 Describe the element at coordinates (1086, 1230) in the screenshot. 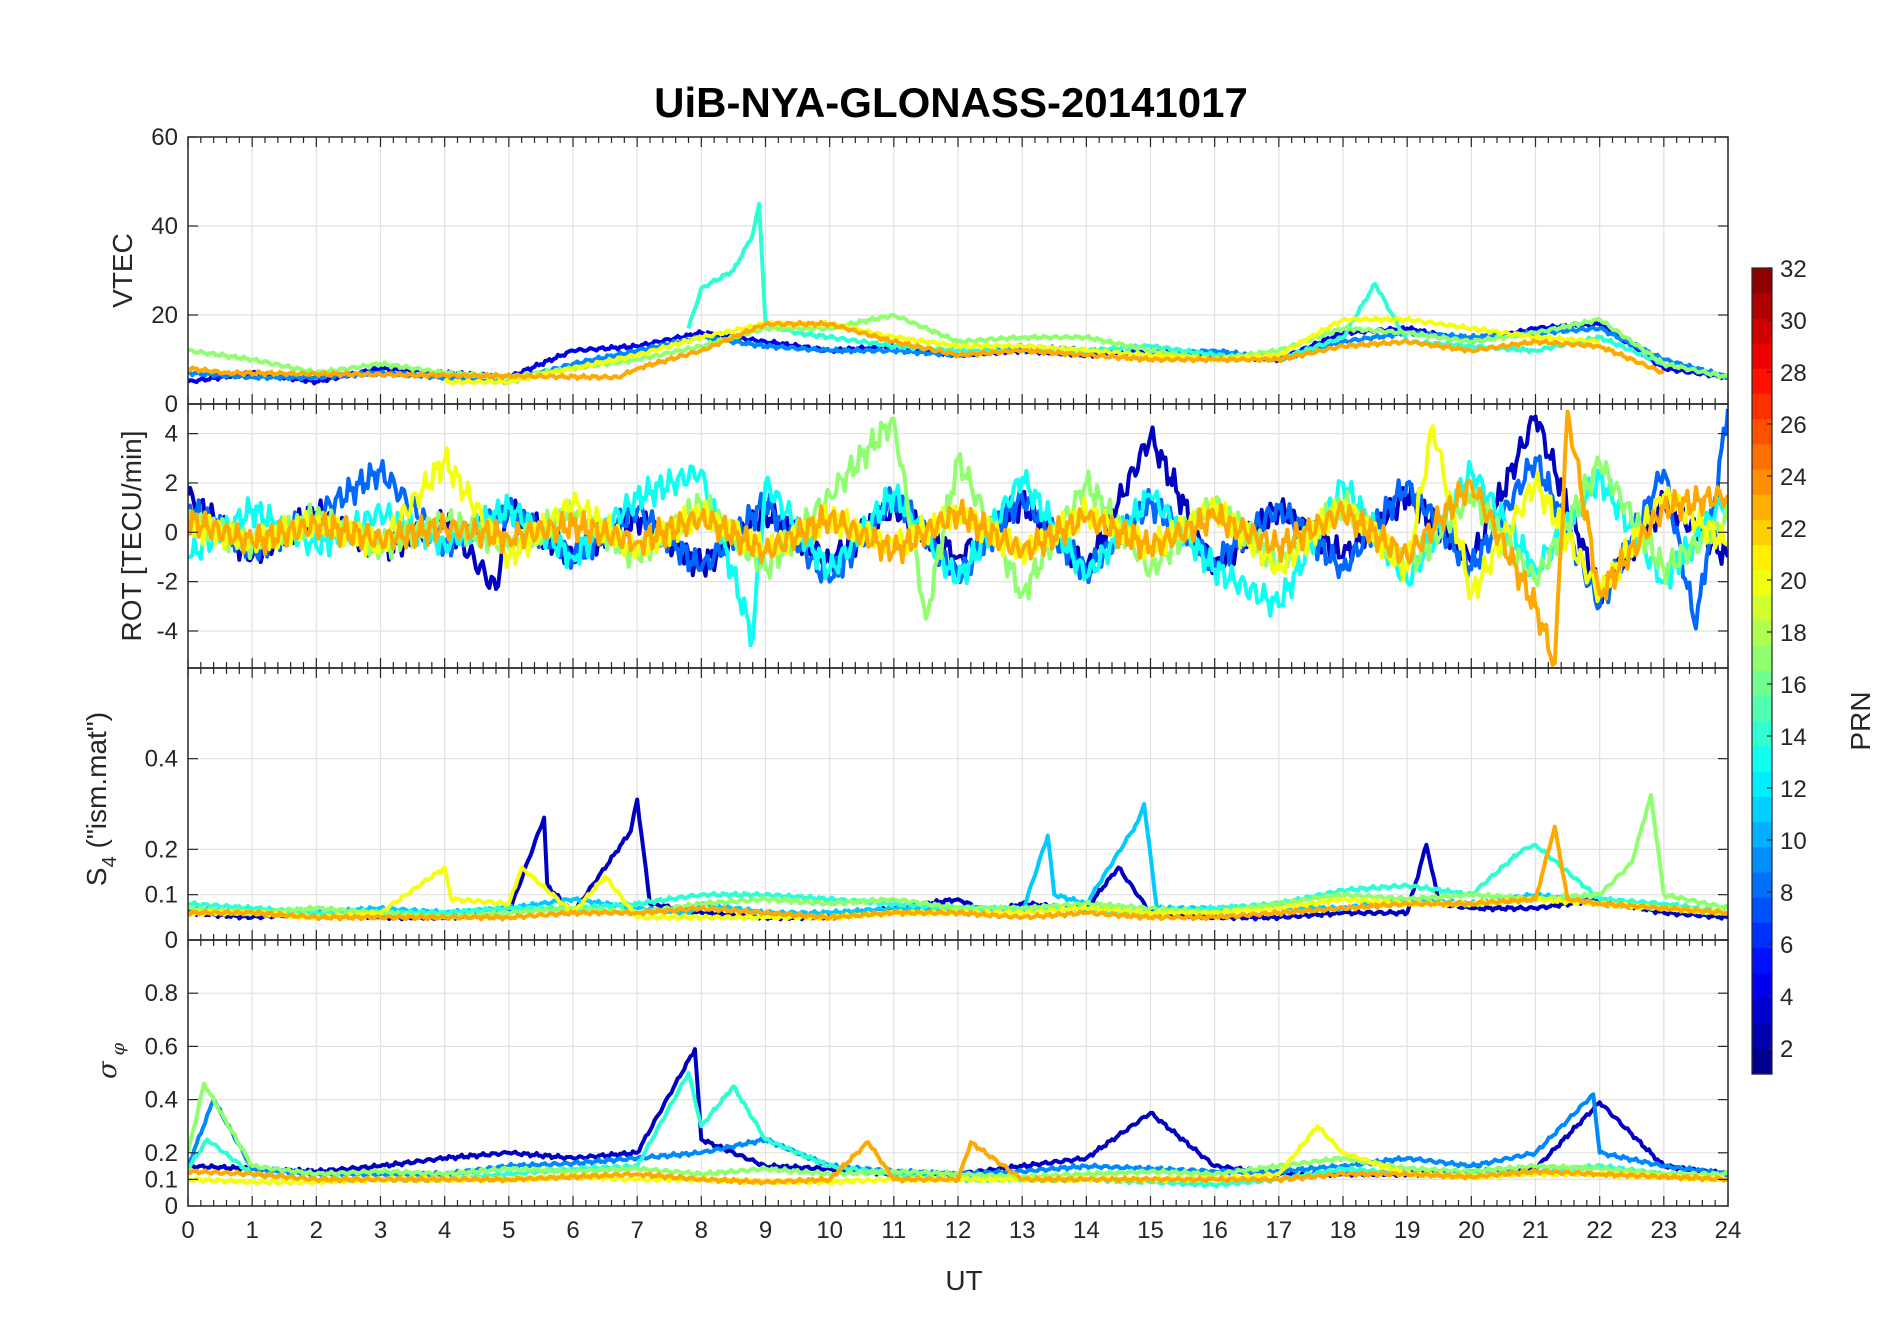

I see `x-tick-label: 14` at that location.